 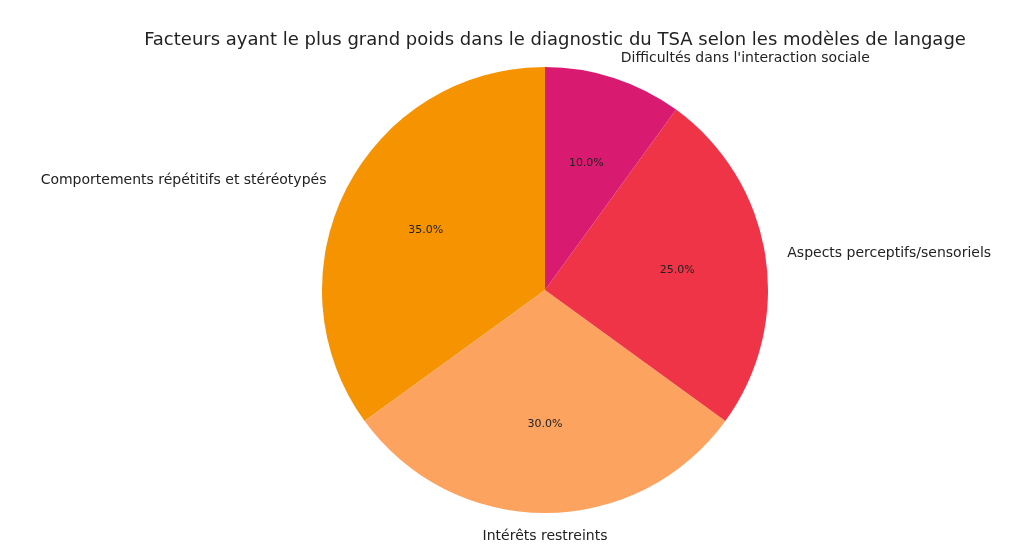 I want to click on data-label: 25.0%, so click(x=677, y=269).